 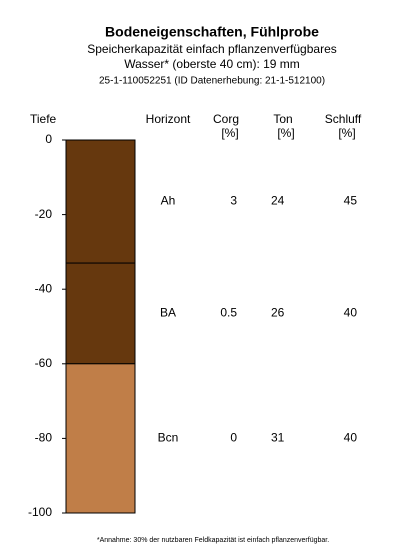 What do you see at coordinates (48, 139) in the screenshot?
I see `y-tick-label: 0` at bounding box center [48, 139].